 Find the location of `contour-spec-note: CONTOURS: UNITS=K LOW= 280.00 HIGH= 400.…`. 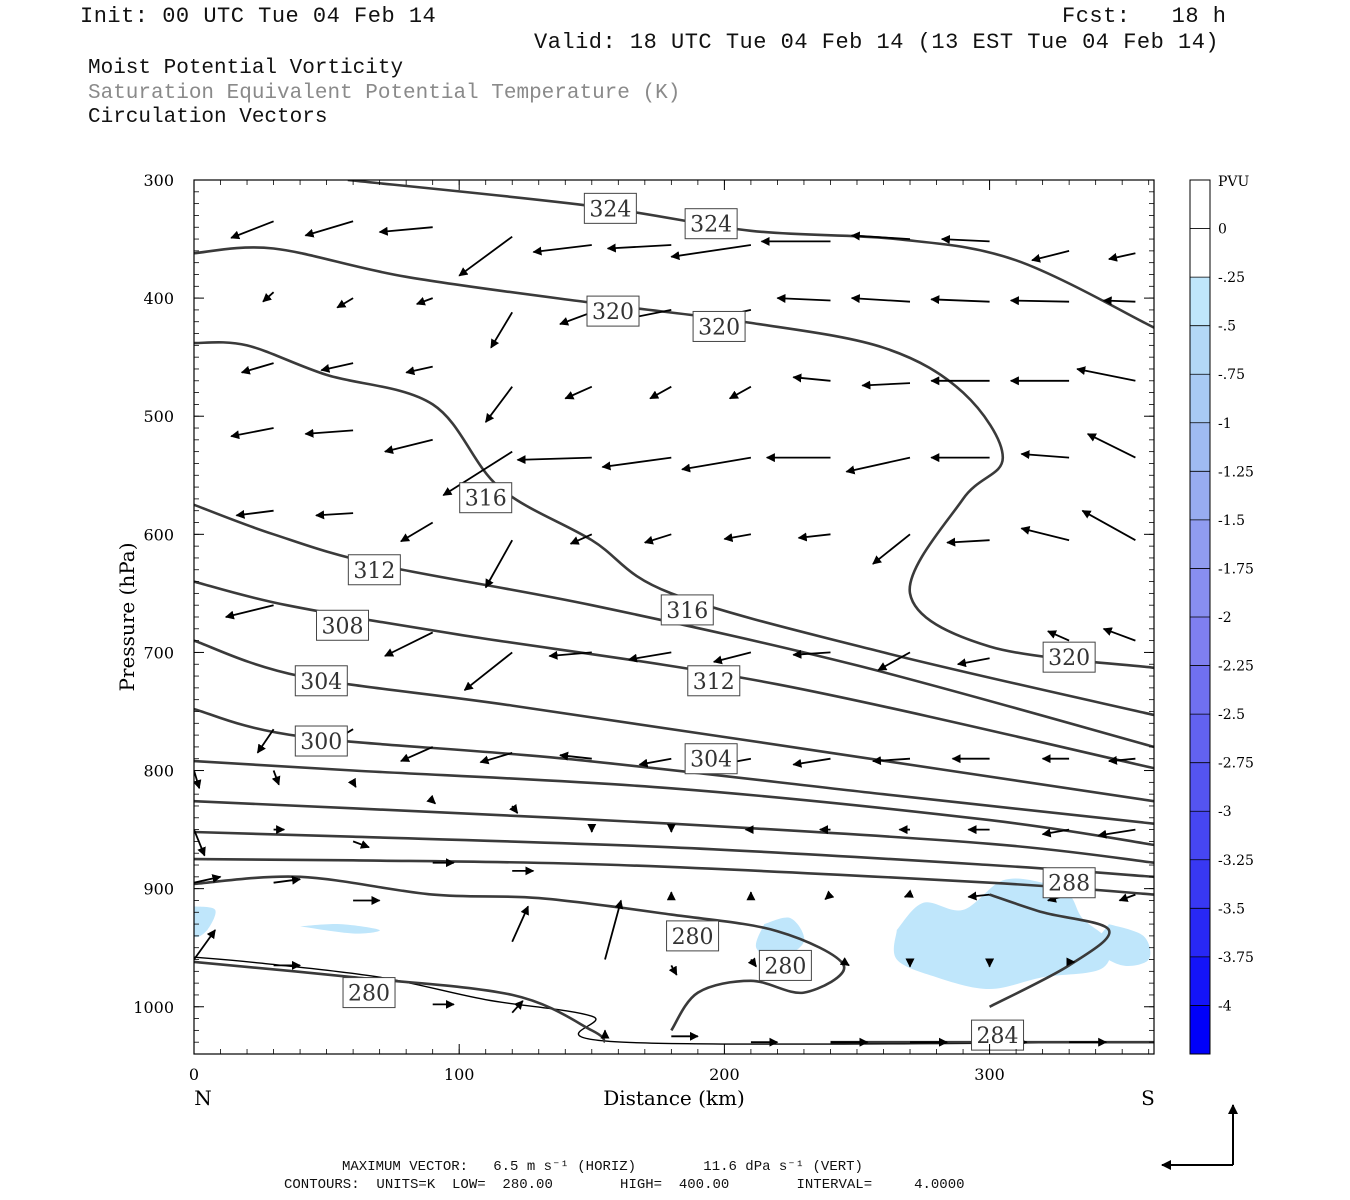

contour-spec-note: CONTOURS: UNITS=K LOW= 280.00 HIGH= 400.… is located at coordinates (624, 1185).